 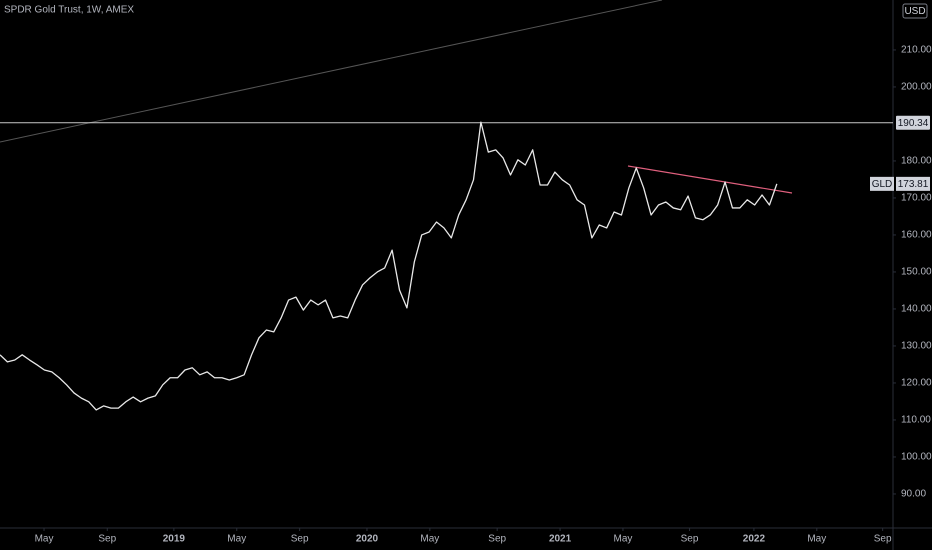 I want to click on currency: USD, so click(x=914, y=11).